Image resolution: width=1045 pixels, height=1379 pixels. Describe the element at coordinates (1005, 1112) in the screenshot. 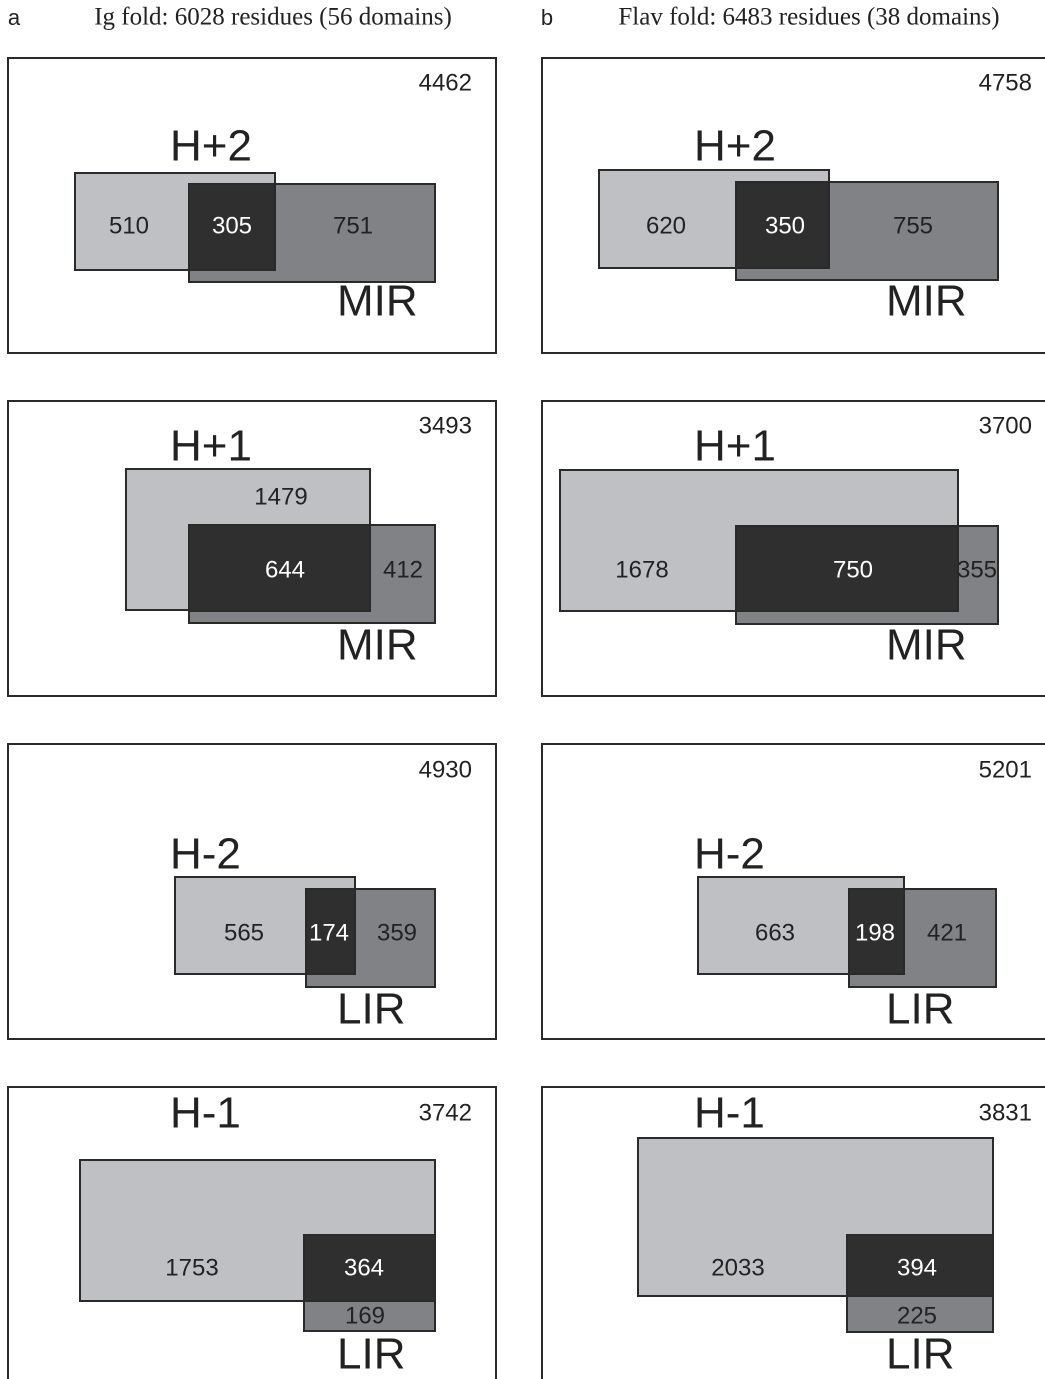

I see `total-count: 3831` at that location.